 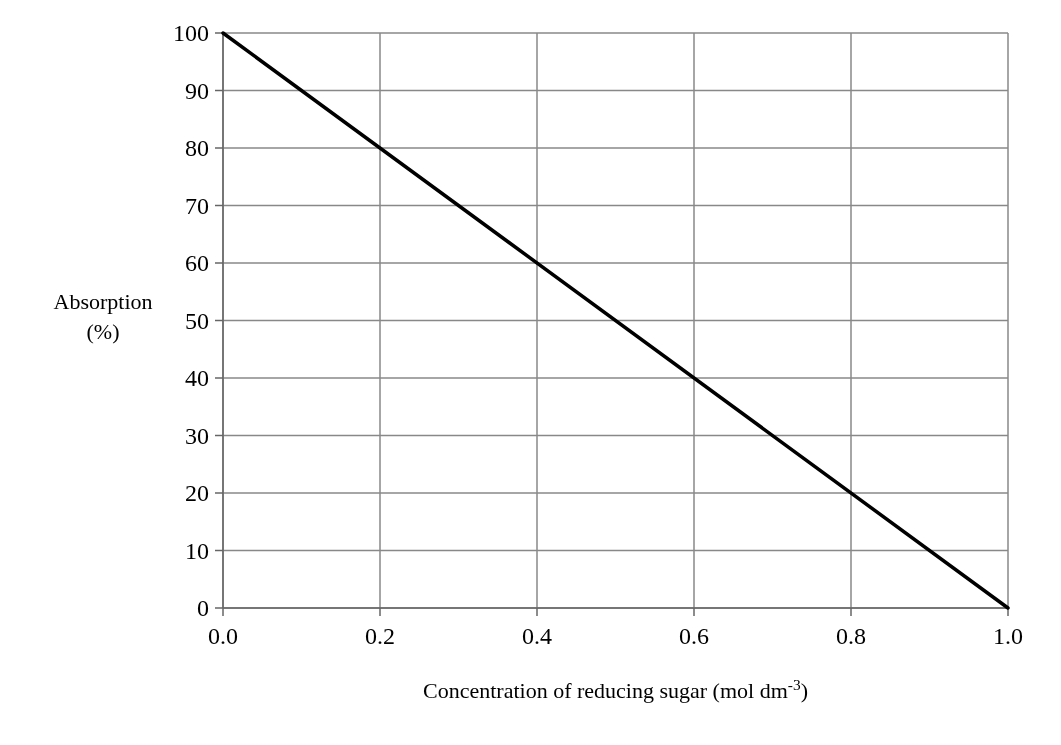 What do you see at coordinates (197, 320) in the screenshot?
I see `y-tick-label: 50` at bounding box center [197, 320].